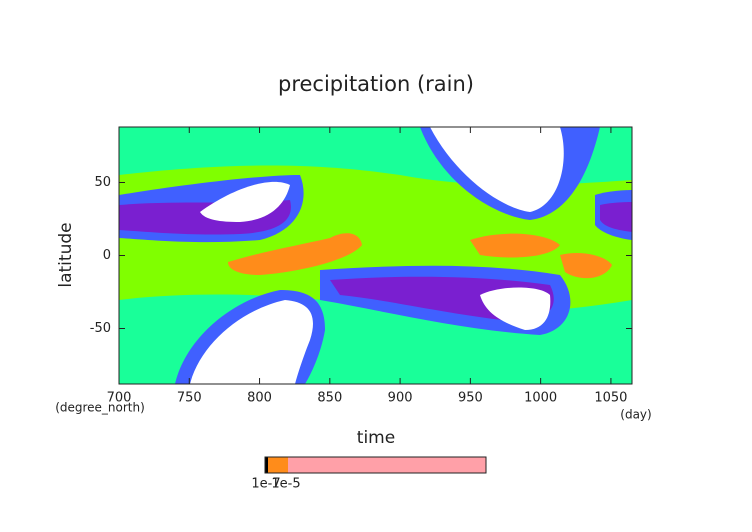 This screenshot has height=532, width=752. I want to click on colorbar-frame, so click(375, 465).